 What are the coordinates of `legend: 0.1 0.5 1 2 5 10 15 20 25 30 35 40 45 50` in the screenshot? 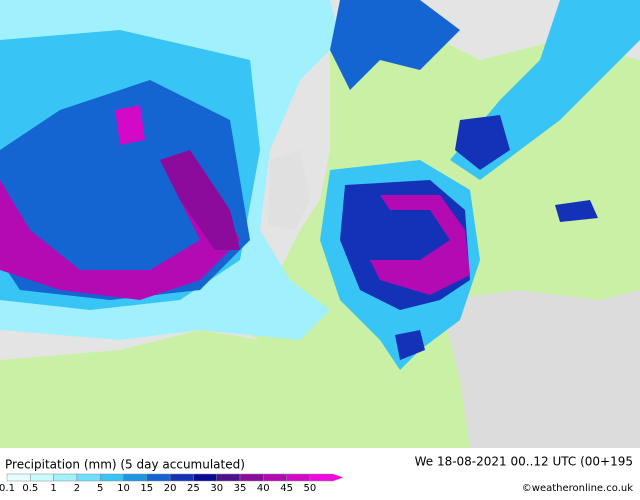 It's located at (172, 483).